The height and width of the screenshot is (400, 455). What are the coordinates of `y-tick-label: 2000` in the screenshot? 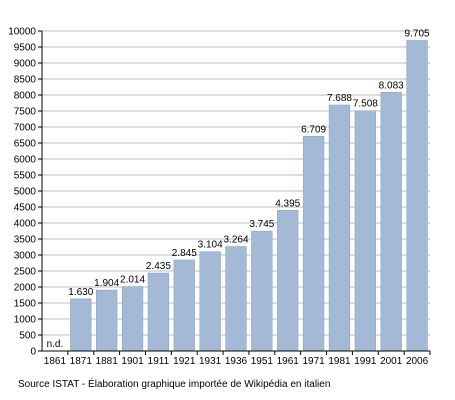 It's located at (25, 288).